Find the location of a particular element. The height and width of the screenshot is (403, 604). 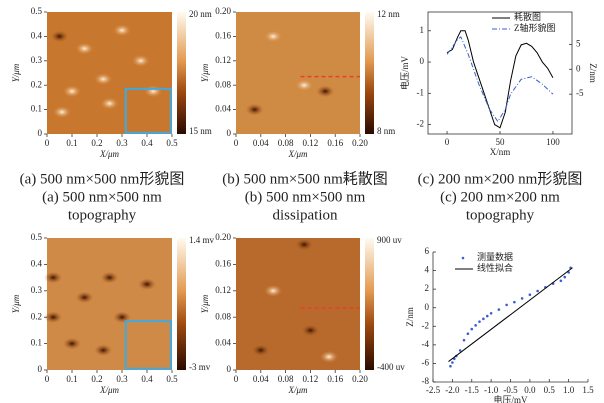

y-tick-label: 0.2 is located at coordinates (36, 84).